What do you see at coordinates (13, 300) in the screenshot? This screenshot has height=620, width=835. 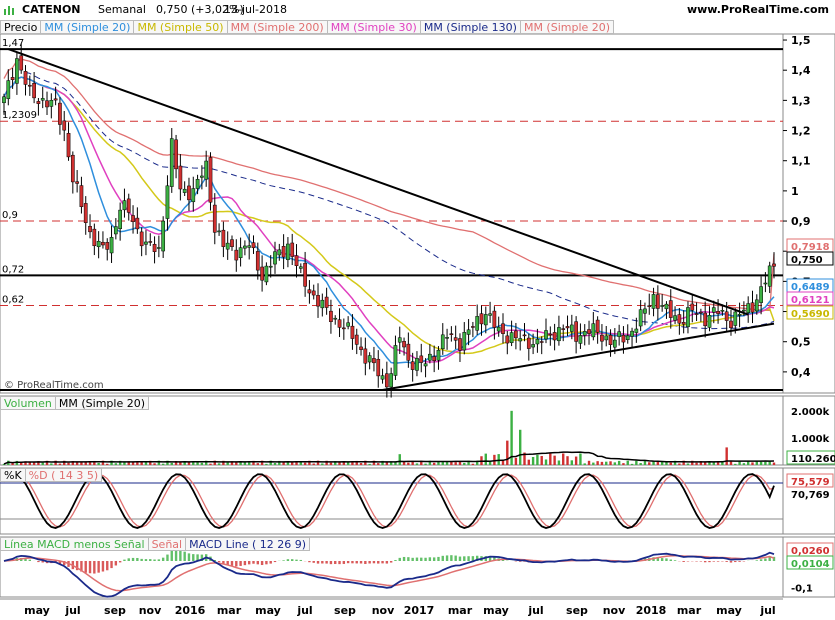 I see `level-label: 0,62` at bounding box center [13, 300].